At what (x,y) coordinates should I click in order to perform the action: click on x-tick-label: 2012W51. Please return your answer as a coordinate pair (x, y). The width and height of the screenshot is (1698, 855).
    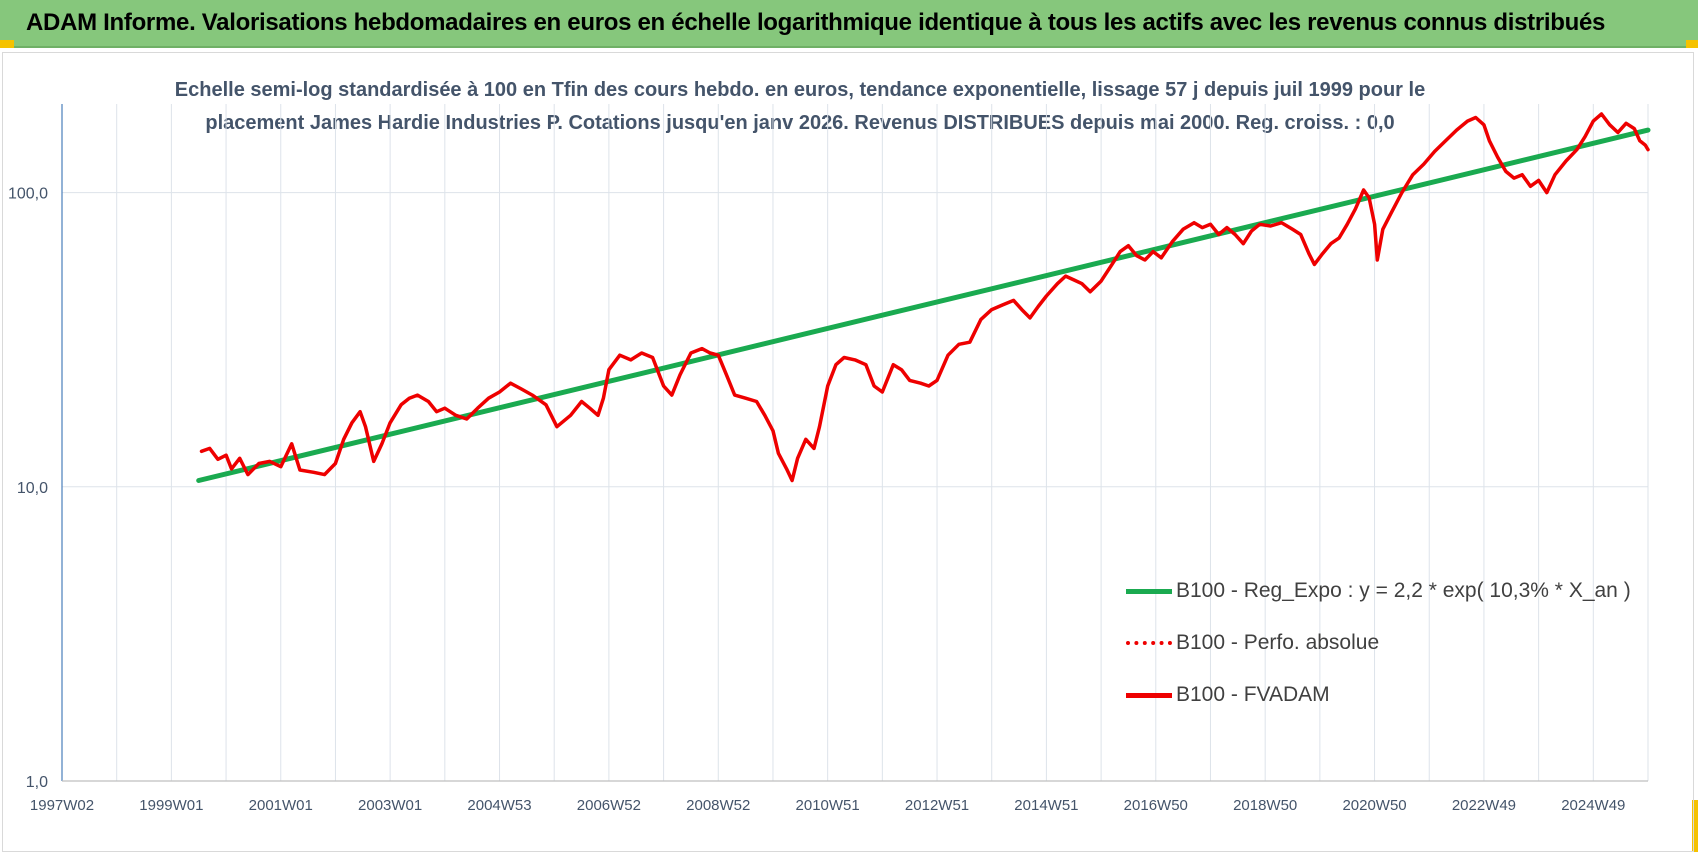
    Looking at the image, I should click on (937, 805).